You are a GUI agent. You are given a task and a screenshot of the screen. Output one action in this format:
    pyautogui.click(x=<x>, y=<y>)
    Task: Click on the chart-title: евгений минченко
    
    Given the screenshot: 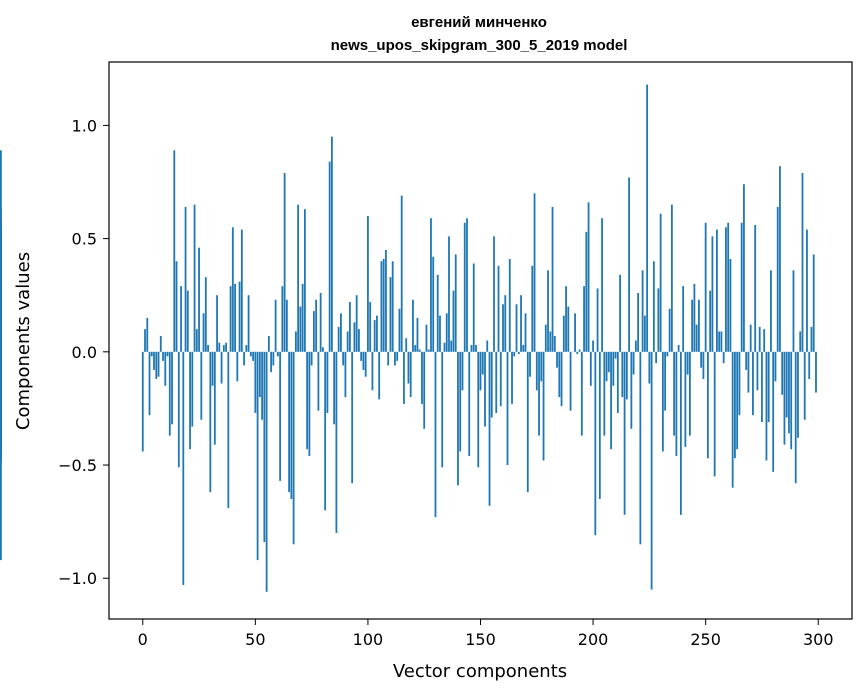 What is the action you would take?
    pyautogui.click(x=479, y=22)
    